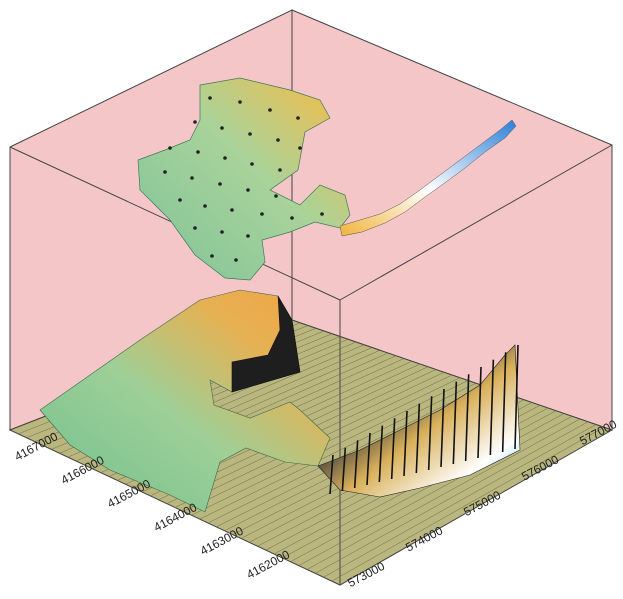  I want to click on terrain-cliff, so click(266, 344).